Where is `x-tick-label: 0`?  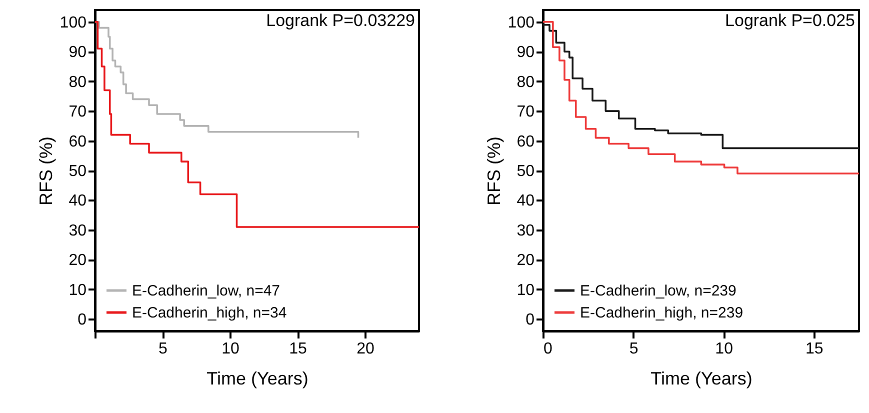
x-tick-label: 0 is located at coordinates (548, 349).